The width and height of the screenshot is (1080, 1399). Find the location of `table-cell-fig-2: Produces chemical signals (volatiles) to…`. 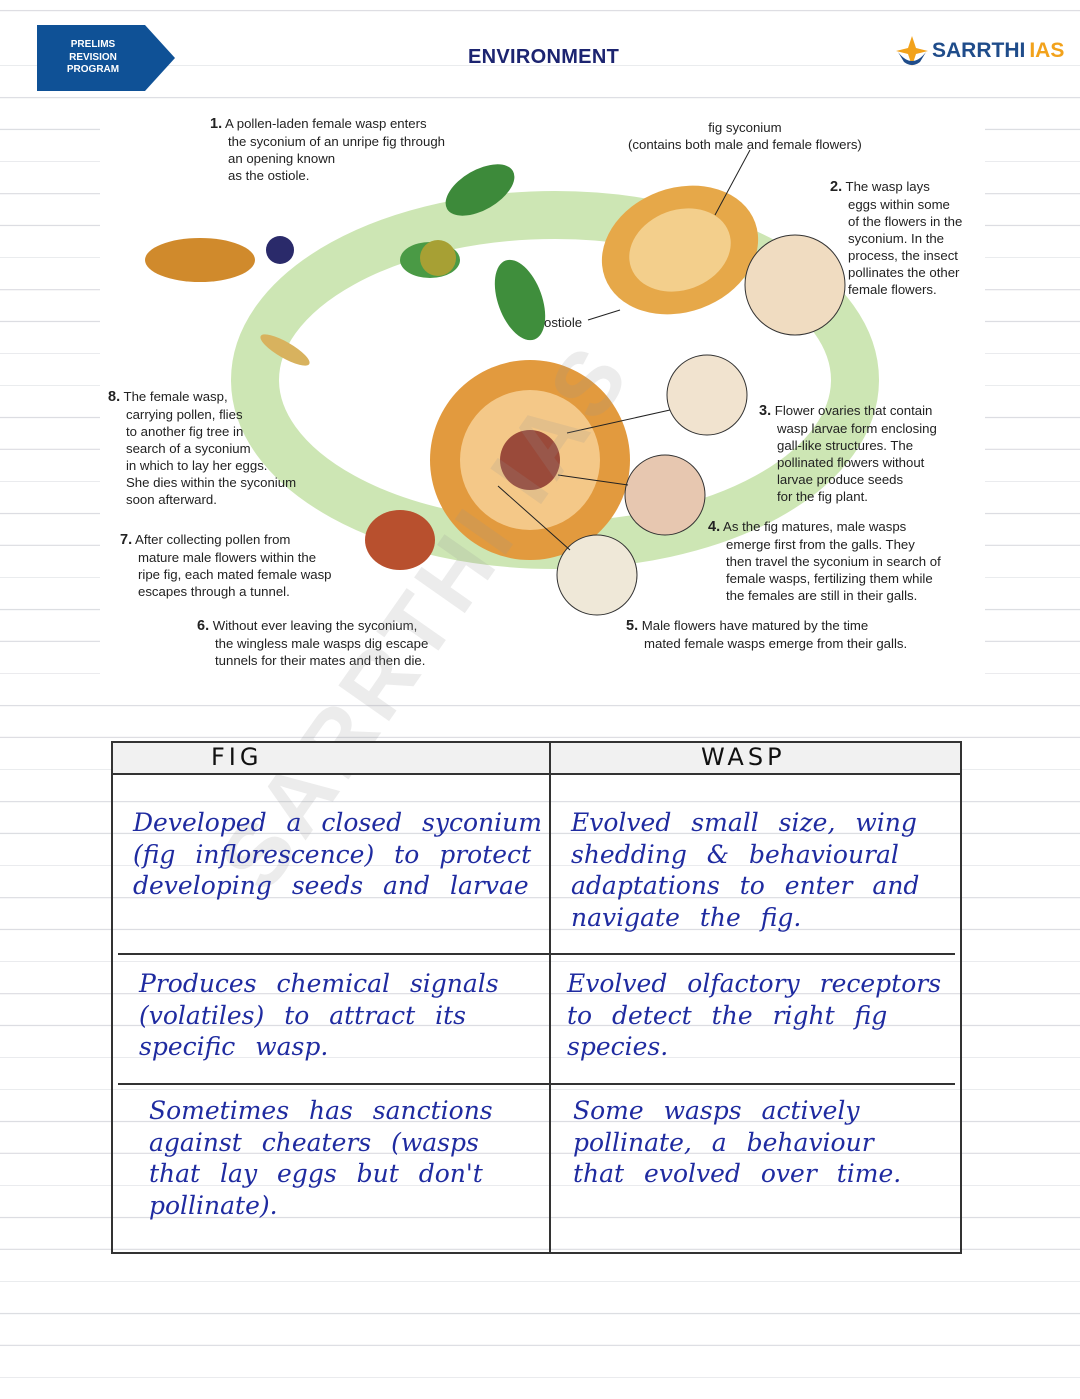

table-cell-fig-2: Produces chemical signals (volatiles) to… is located at coordinates (319, 1015).